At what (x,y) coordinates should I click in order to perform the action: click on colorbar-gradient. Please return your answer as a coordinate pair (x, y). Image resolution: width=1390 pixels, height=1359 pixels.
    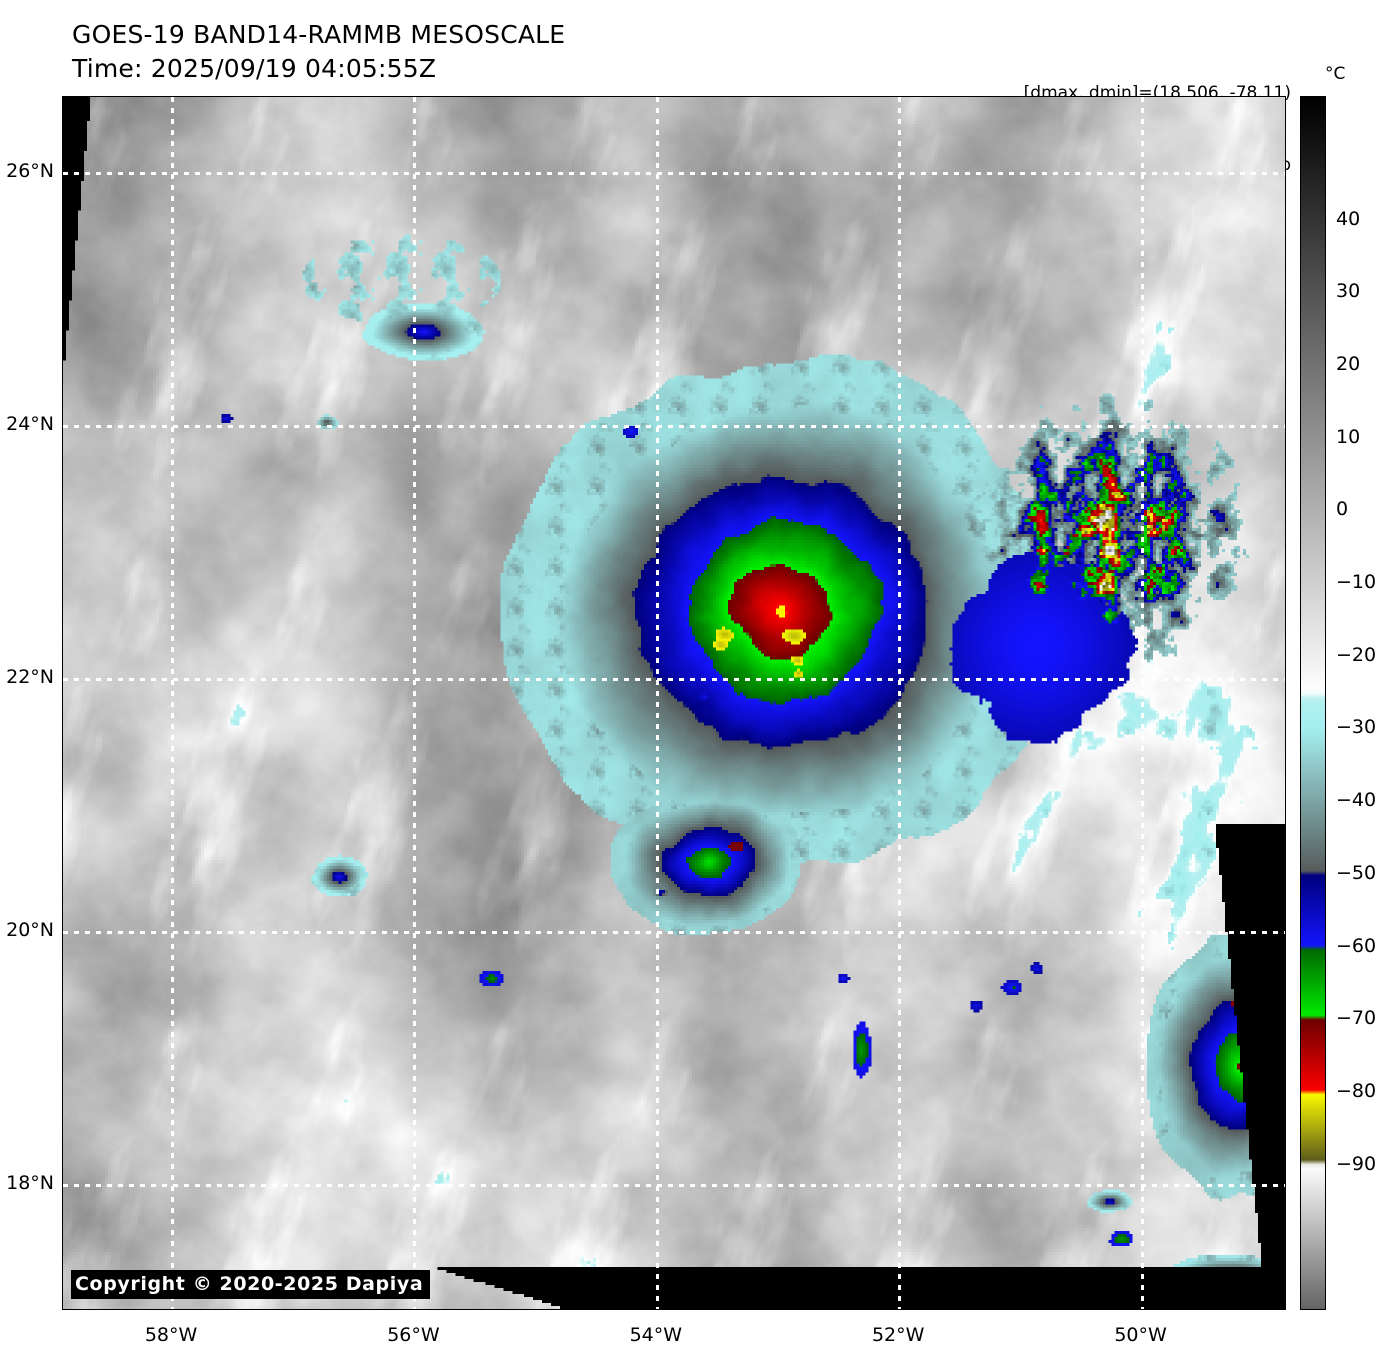
    Looking at the image, I should click on (1313, 703).